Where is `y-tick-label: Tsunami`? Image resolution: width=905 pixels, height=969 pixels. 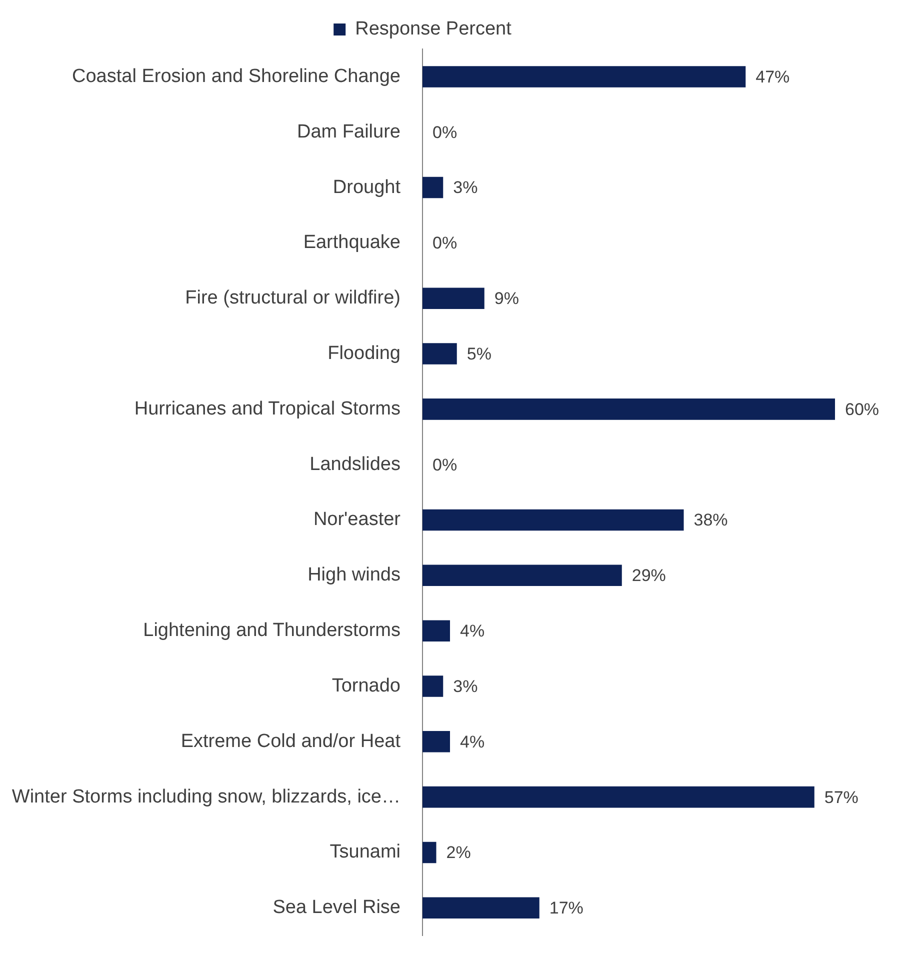
y-tick-label: Tsunami is located at coordinates (365, 852).